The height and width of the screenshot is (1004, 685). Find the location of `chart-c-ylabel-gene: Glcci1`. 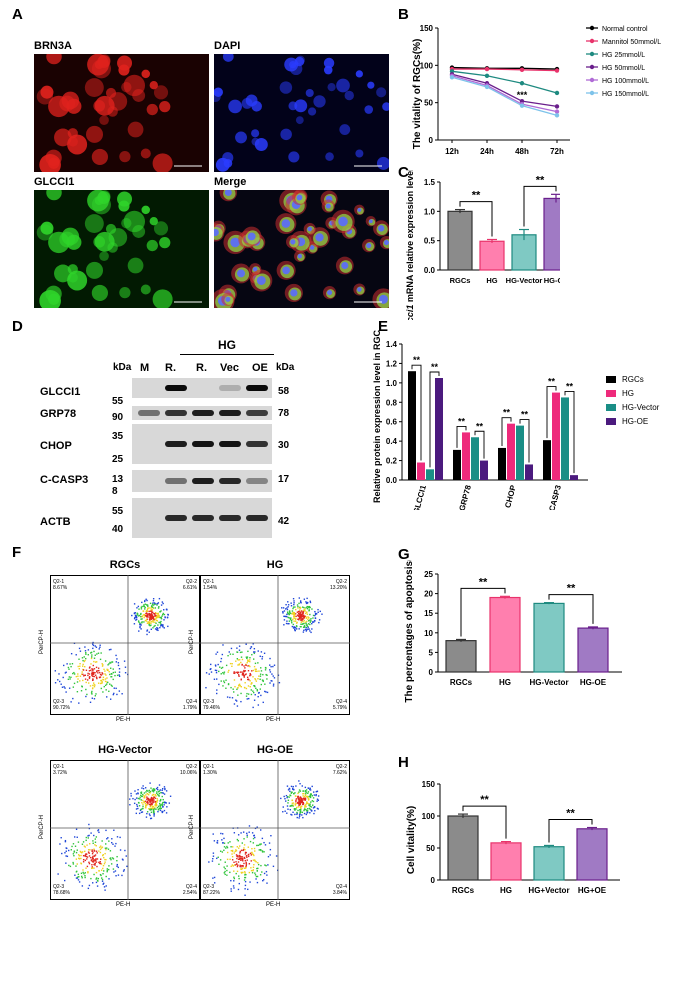

chart-c-ylabel-gene: Glcci1 is located at coordinates (410, 312).